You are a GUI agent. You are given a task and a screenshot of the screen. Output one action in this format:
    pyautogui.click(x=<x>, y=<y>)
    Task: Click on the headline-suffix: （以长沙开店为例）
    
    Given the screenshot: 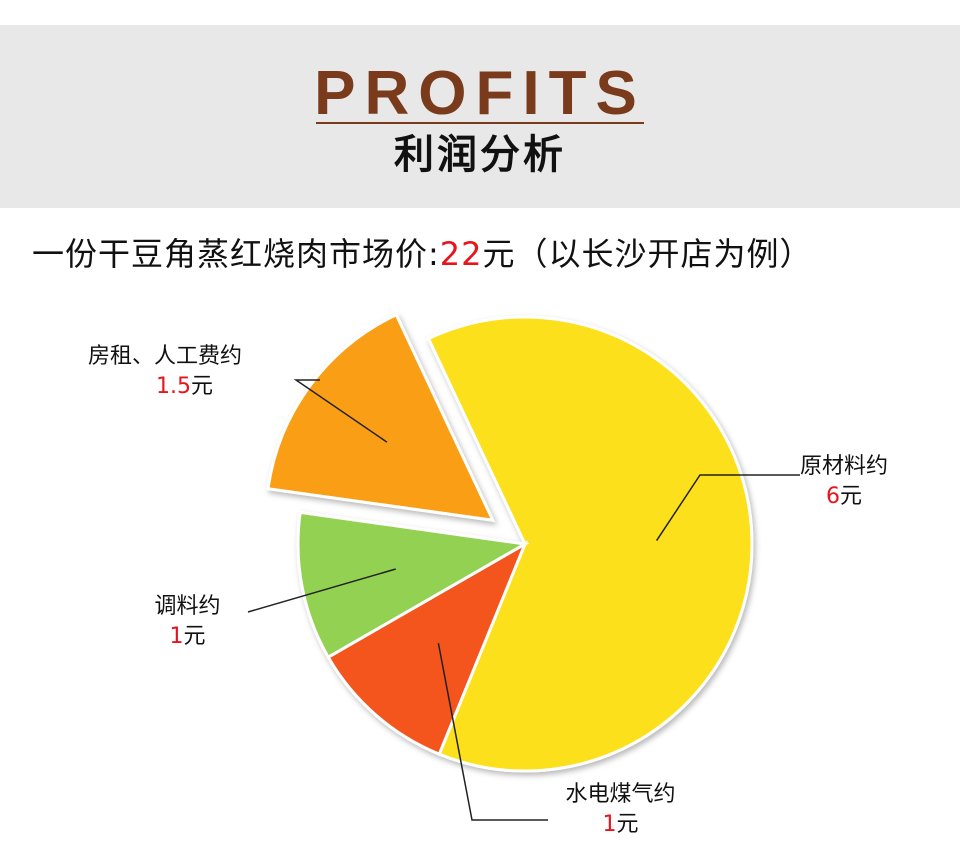 What is the action you would take?
    pyautogui.click(x=664, y=254)
    